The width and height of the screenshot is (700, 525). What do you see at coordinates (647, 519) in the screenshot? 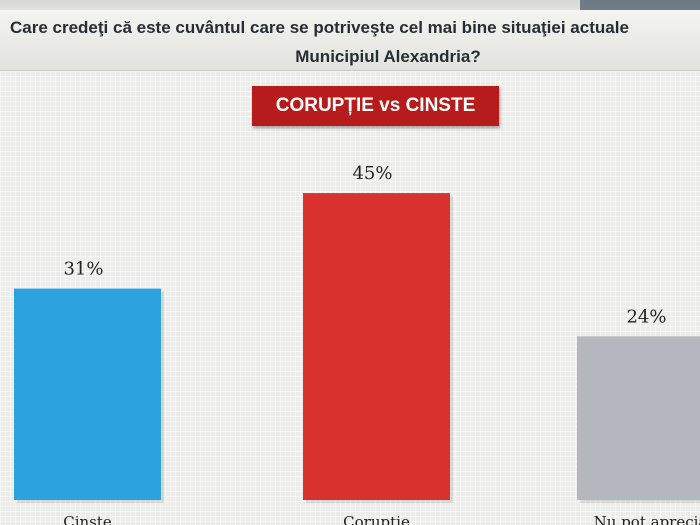
I see `category-label-3: Nu pot aprecia` at bounding box center [647, 519].